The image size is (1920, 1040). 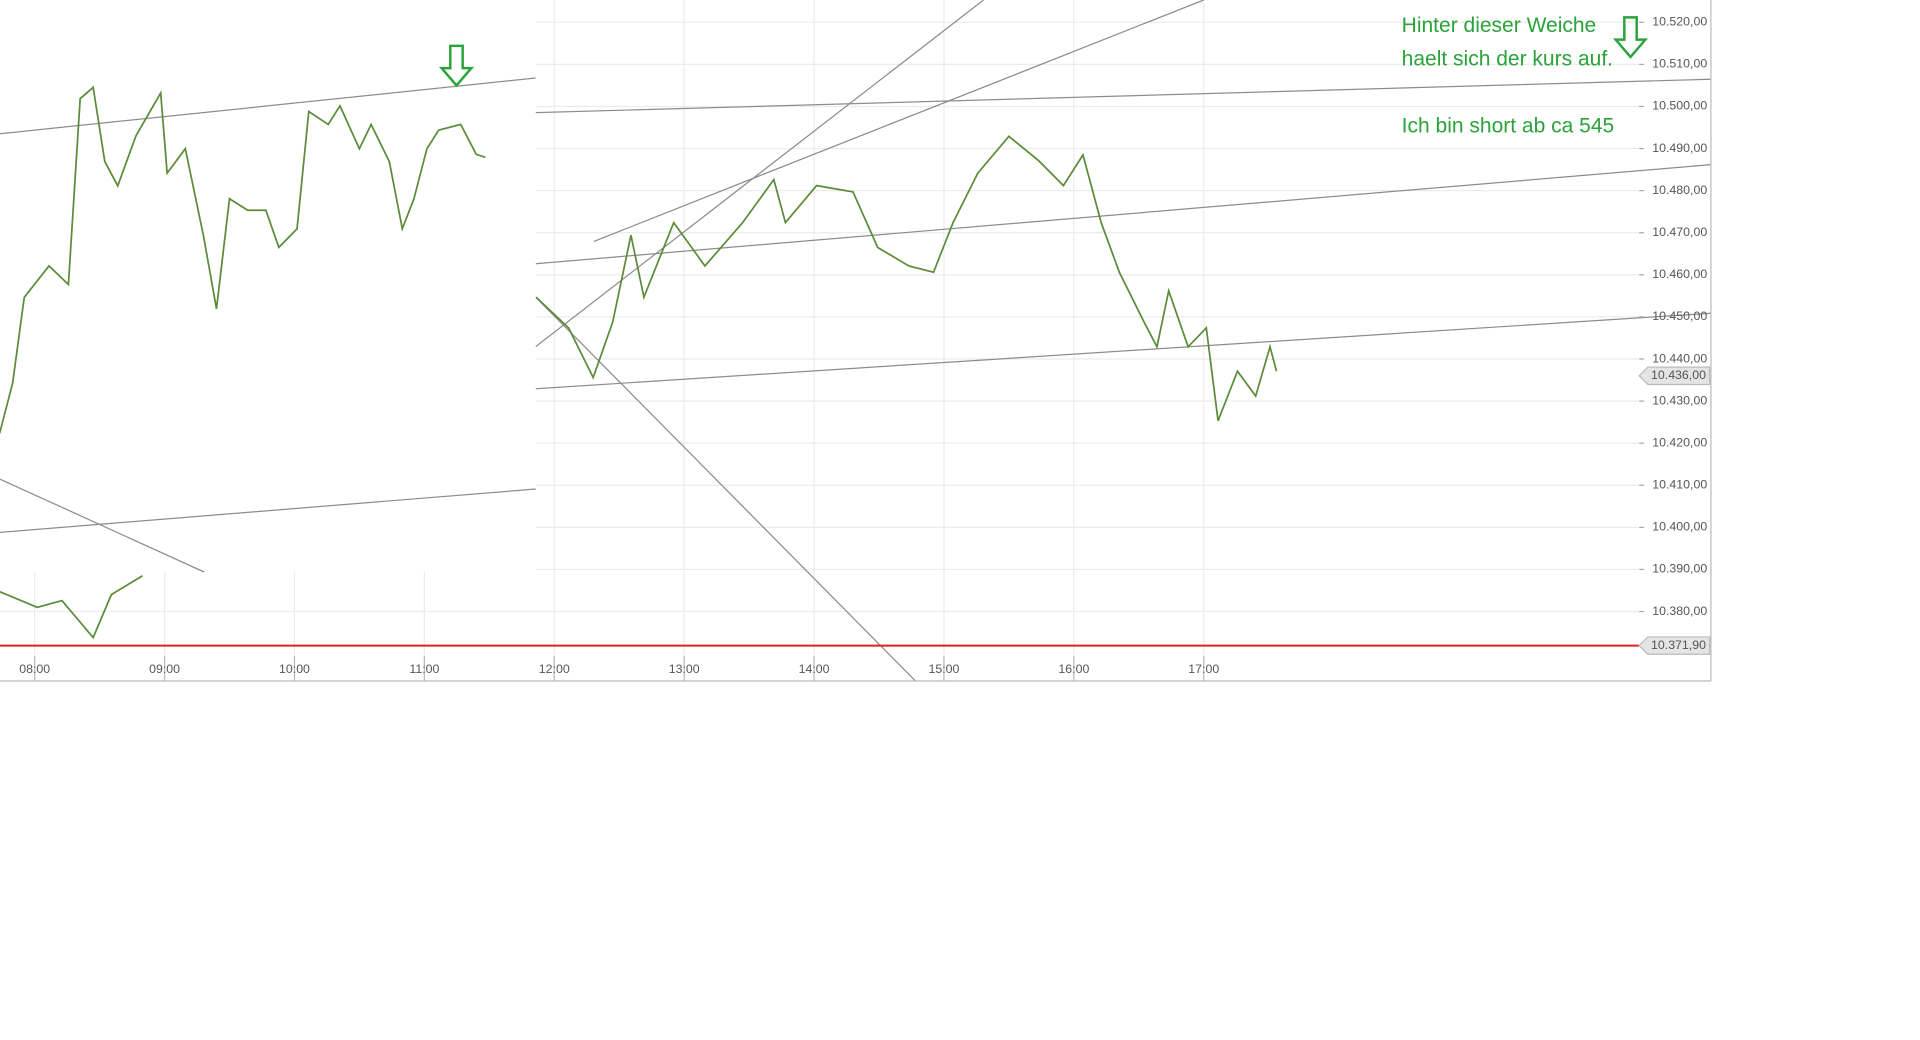 I want to click on x-tick-label: 17:00, so click(x=1203, y=669).